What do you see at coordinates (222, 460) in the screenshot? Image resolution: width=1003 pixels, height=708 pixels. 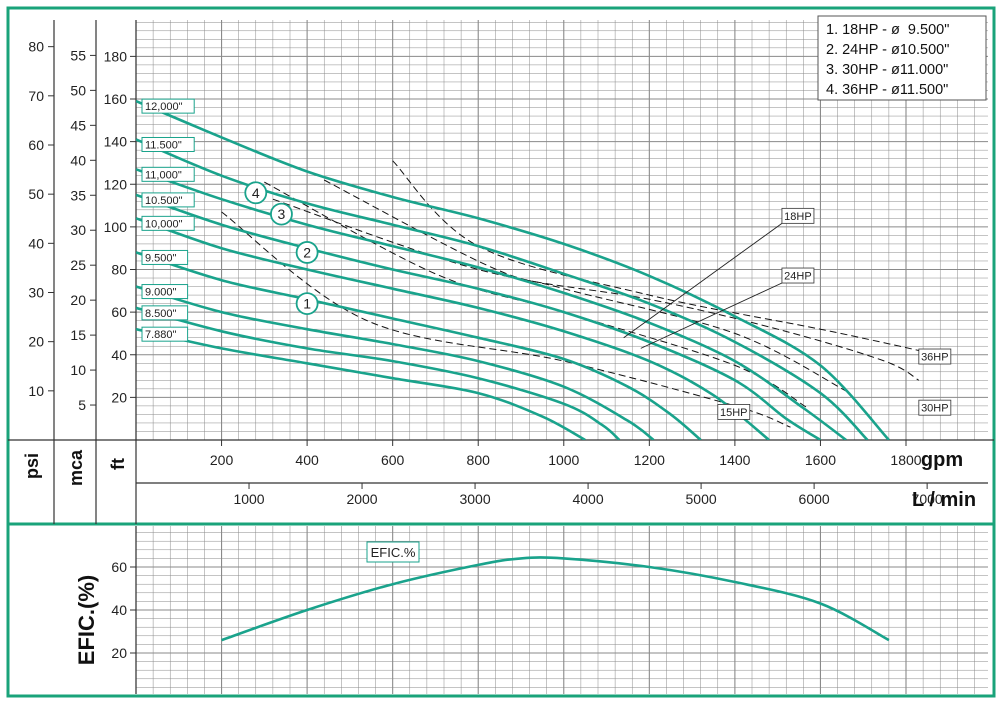 I see `gpm-tick-label: 200` at bounding box center [222, 460].